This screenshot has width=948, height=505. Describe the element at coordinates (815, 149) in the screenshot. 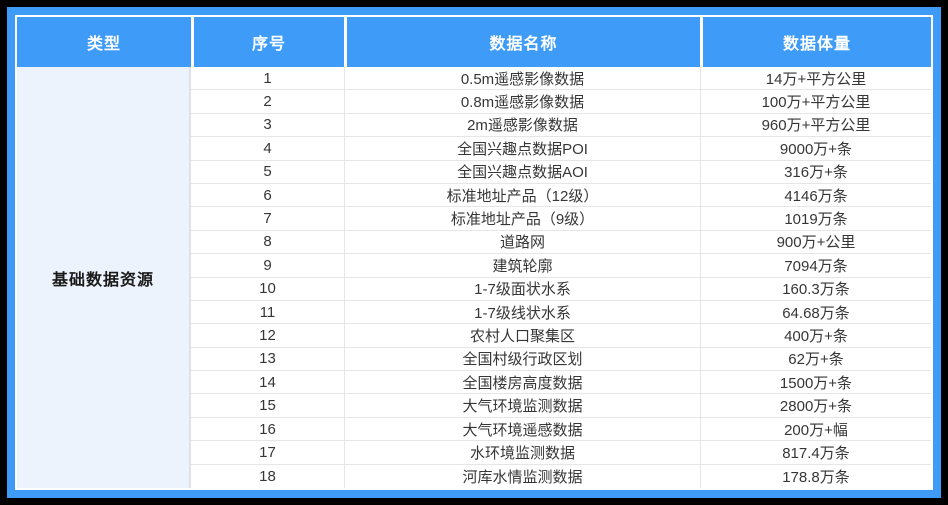

I see `cell-volume: 9000万+条` at that location.